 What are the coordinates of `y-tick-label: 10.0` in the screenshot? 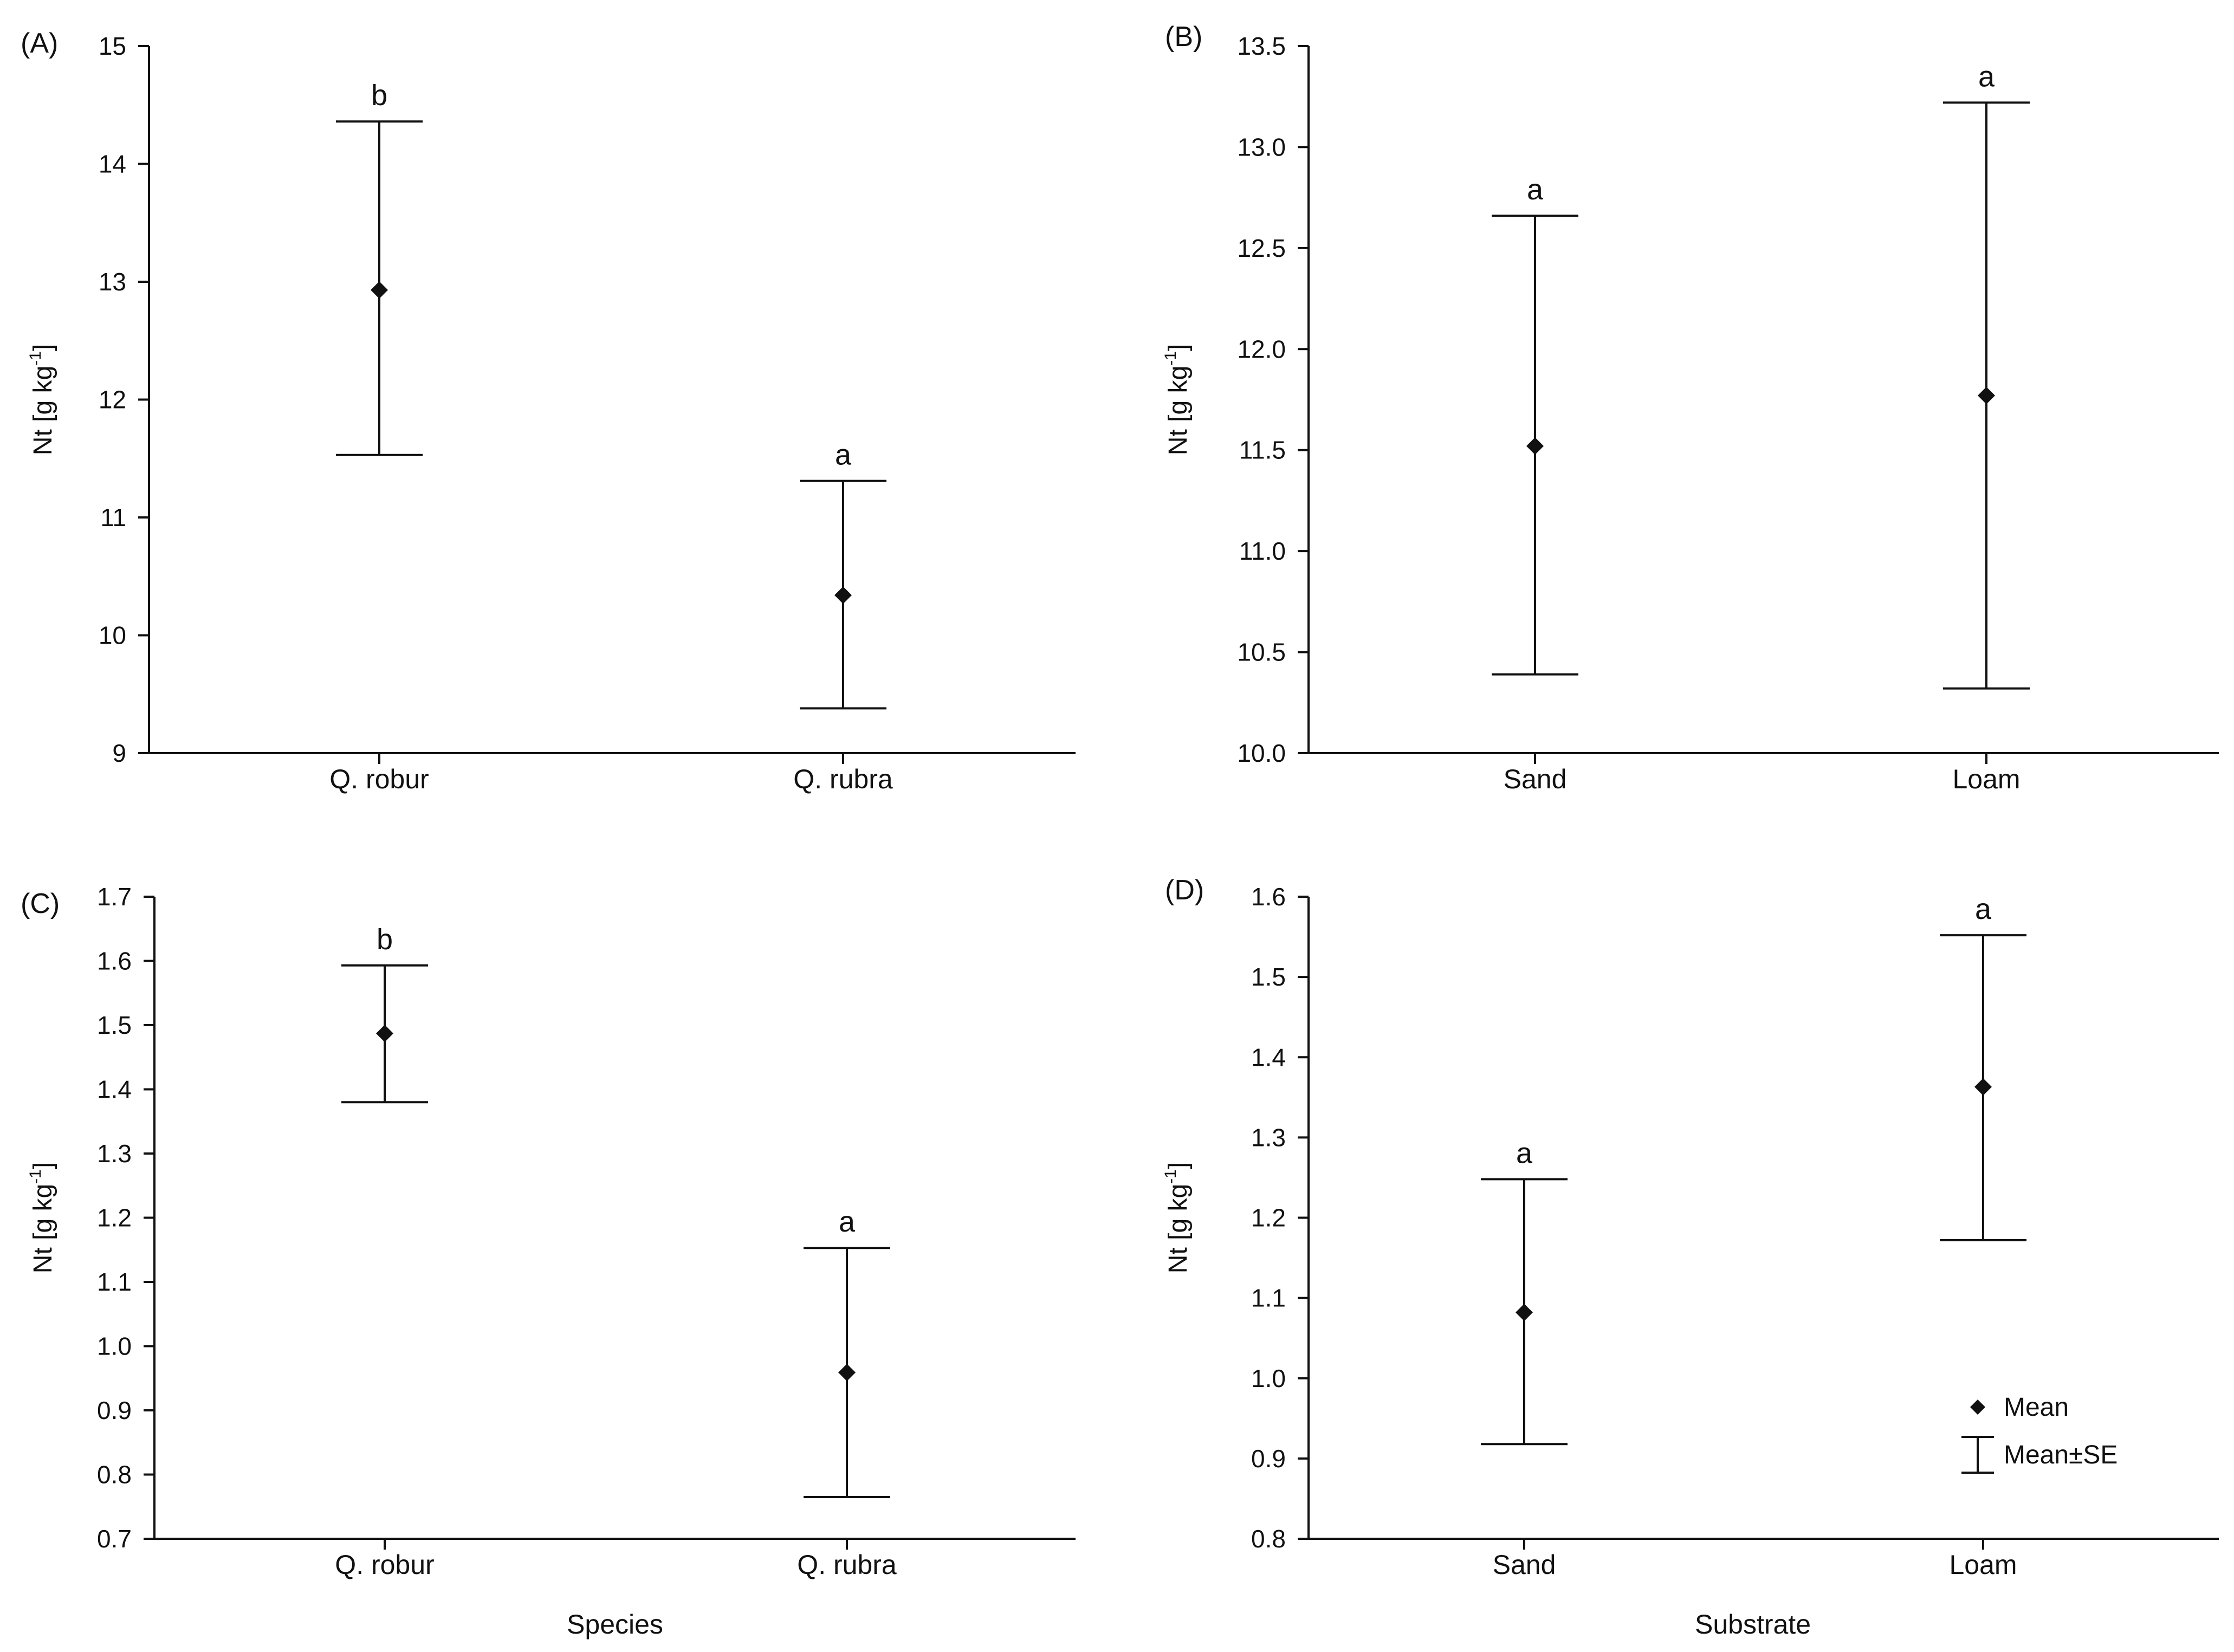 It's located at (1262, 753).